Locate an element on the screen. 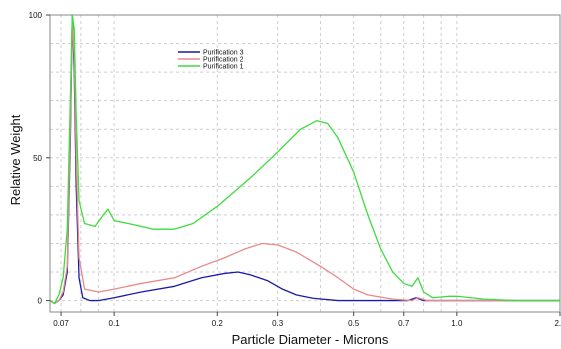 The height and width of the screenshot is (349, 561). legend-label: Purification 1 is located at coordinates (223, 67).